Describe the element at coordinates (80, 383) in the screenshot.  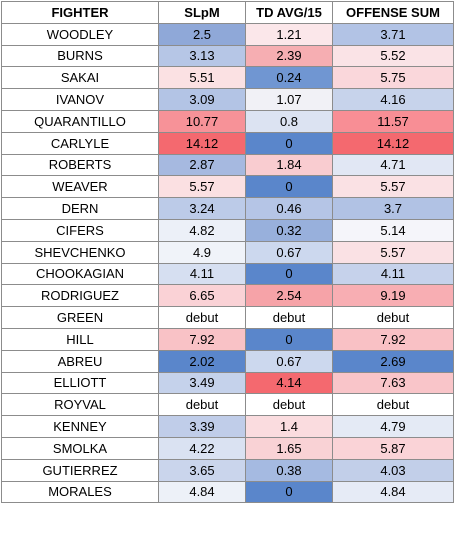
I see `fighter-name-cell: ELLIOTT` at that location.